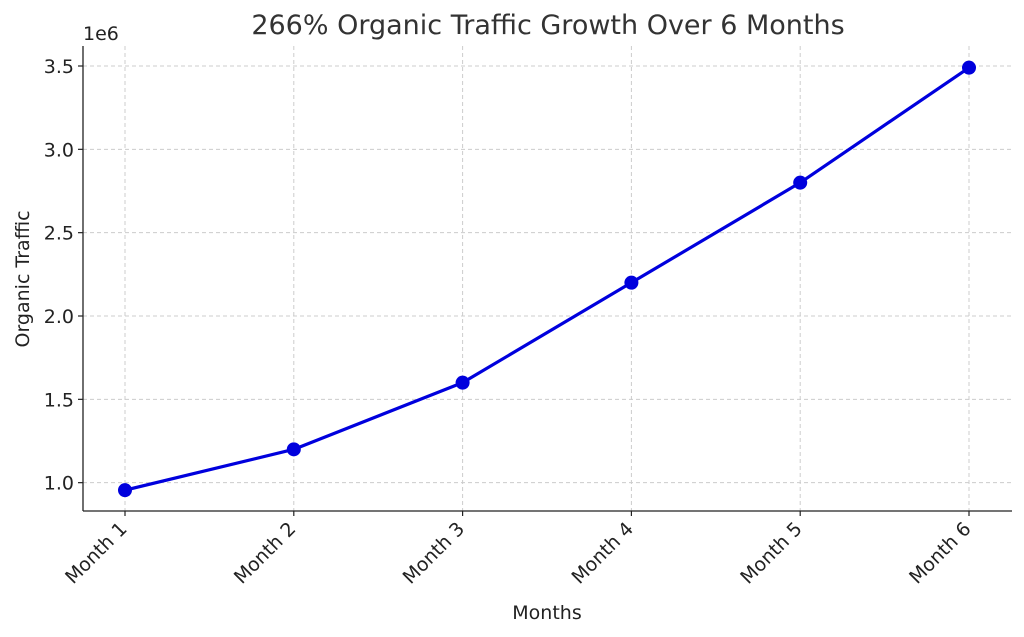 Image resolution: width=1024 pixels, height=637 pixels. Describe the element at coordinates (59, 67) in the screenshot. I see `y-tick-label: 3.5` at that location.